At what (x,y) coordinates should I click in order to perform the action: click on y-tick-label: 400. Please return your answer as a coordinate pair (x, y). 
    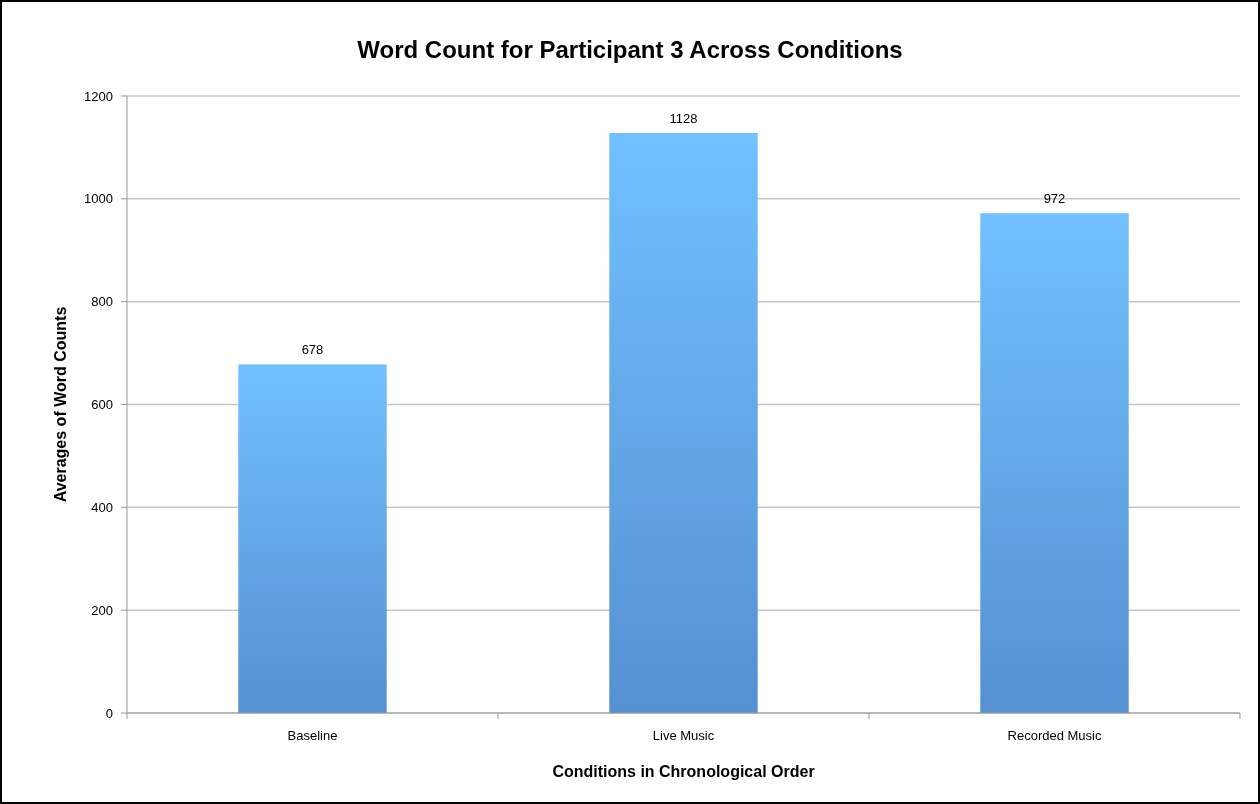
    Looking at the image, I should click on (102, 507).